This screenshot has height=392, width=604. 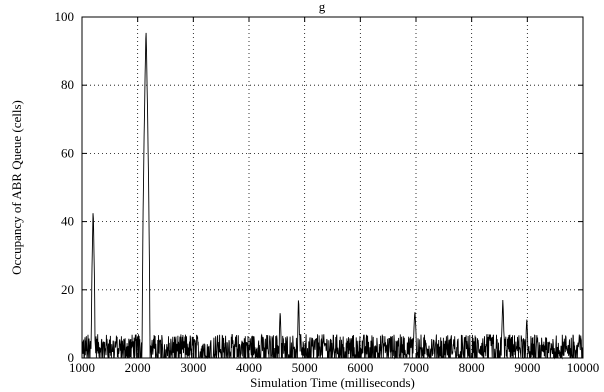 I want to click on x-tick-label: 4000, so click(x=249, y=367).